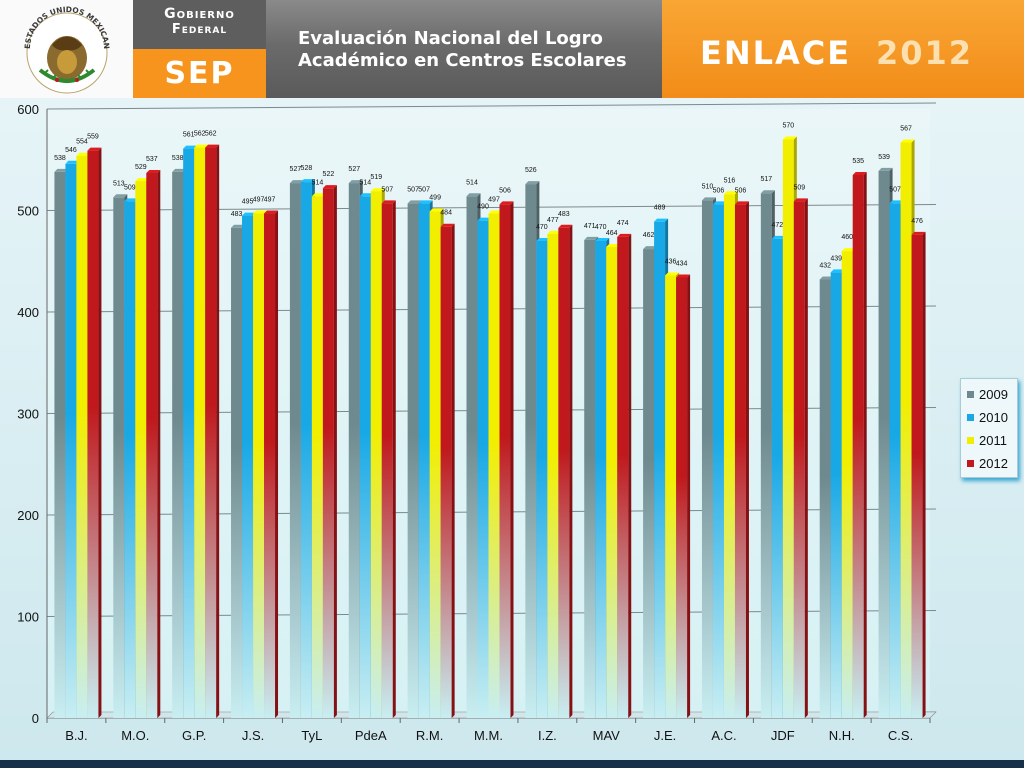 The height and width of the screenshot is (768, 1024). Describe the element at coordinates (993, 440) in the screenshot. I see `legend-label: 2011` at that location.